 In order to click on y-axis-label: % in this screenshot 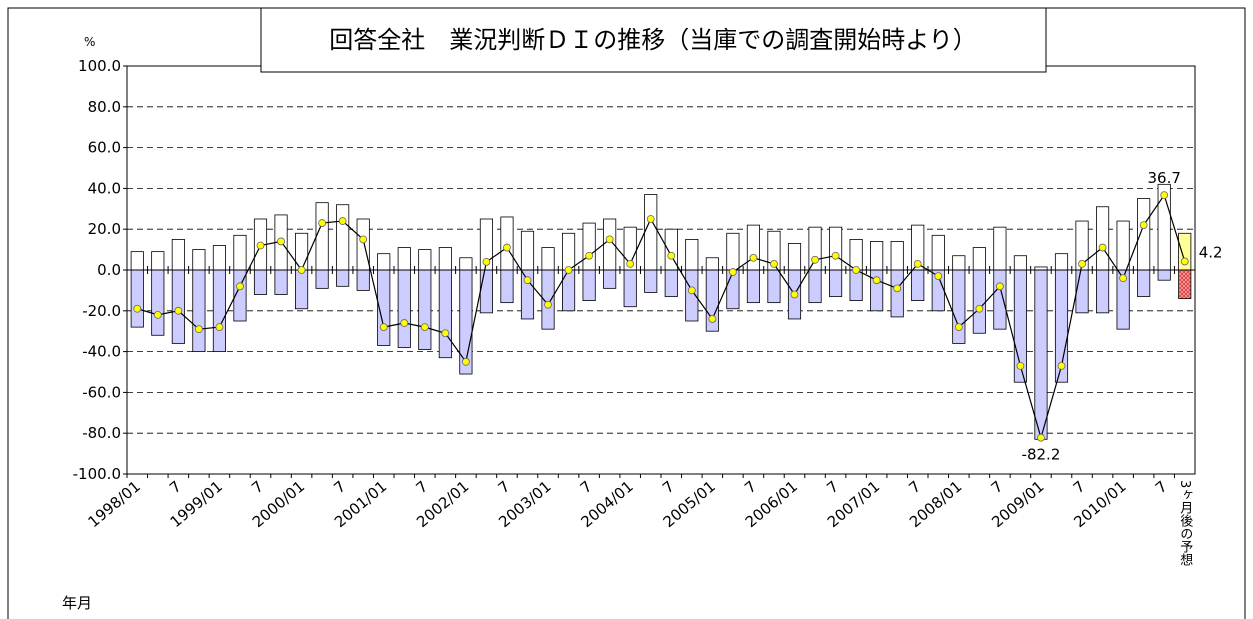, I will do `click(89, 42)`.